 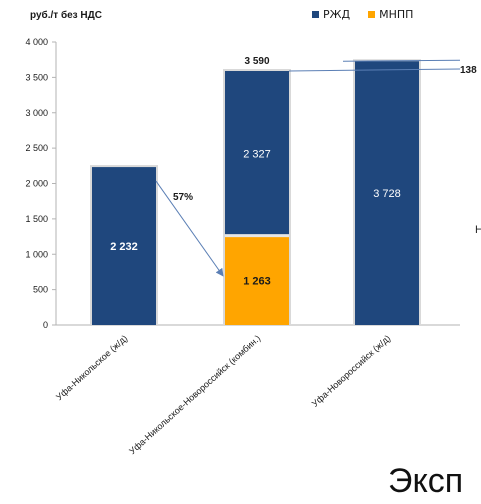 I want to click on legend-label-mnpp: МНПП, so click(x=396, y=14).